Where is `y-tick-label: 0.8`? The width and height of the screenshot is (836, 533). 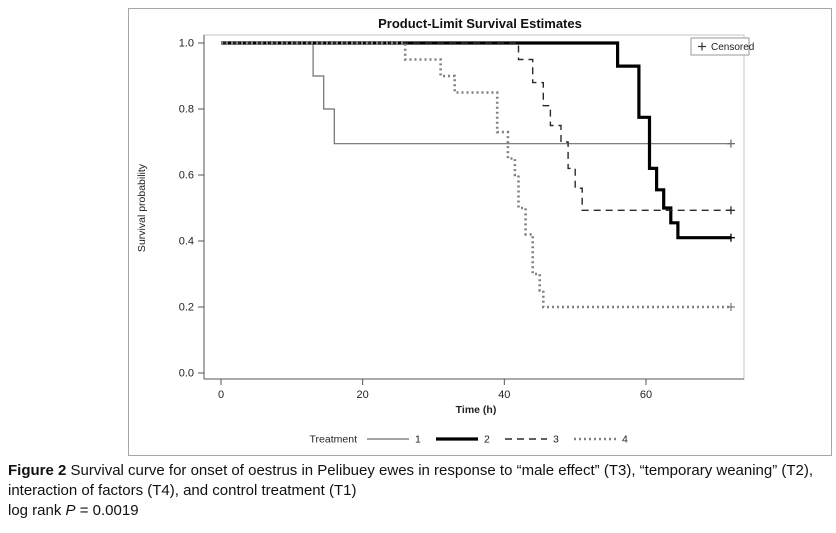 y-tick-label: 0.8 is located at coordinates (186, 110).